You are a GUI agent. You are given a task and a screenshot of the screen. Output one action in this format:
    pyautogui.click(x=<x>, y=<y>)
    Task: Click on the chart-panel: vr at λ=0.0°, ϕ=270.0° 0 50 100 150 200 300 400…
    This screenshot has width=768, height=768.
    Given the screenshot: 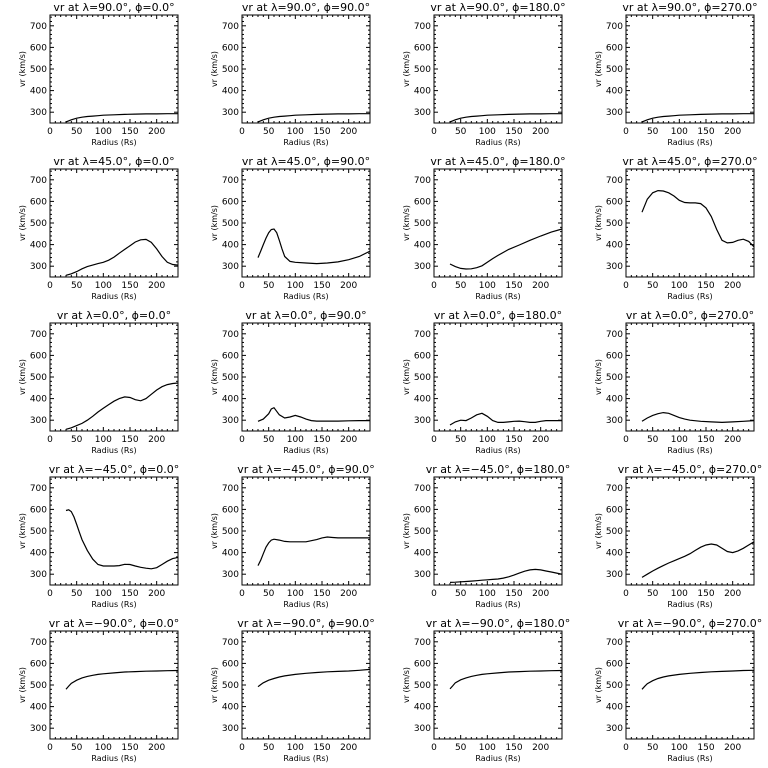 What is the action you would take?
    pyautogui.click(x=674, y=382)
    